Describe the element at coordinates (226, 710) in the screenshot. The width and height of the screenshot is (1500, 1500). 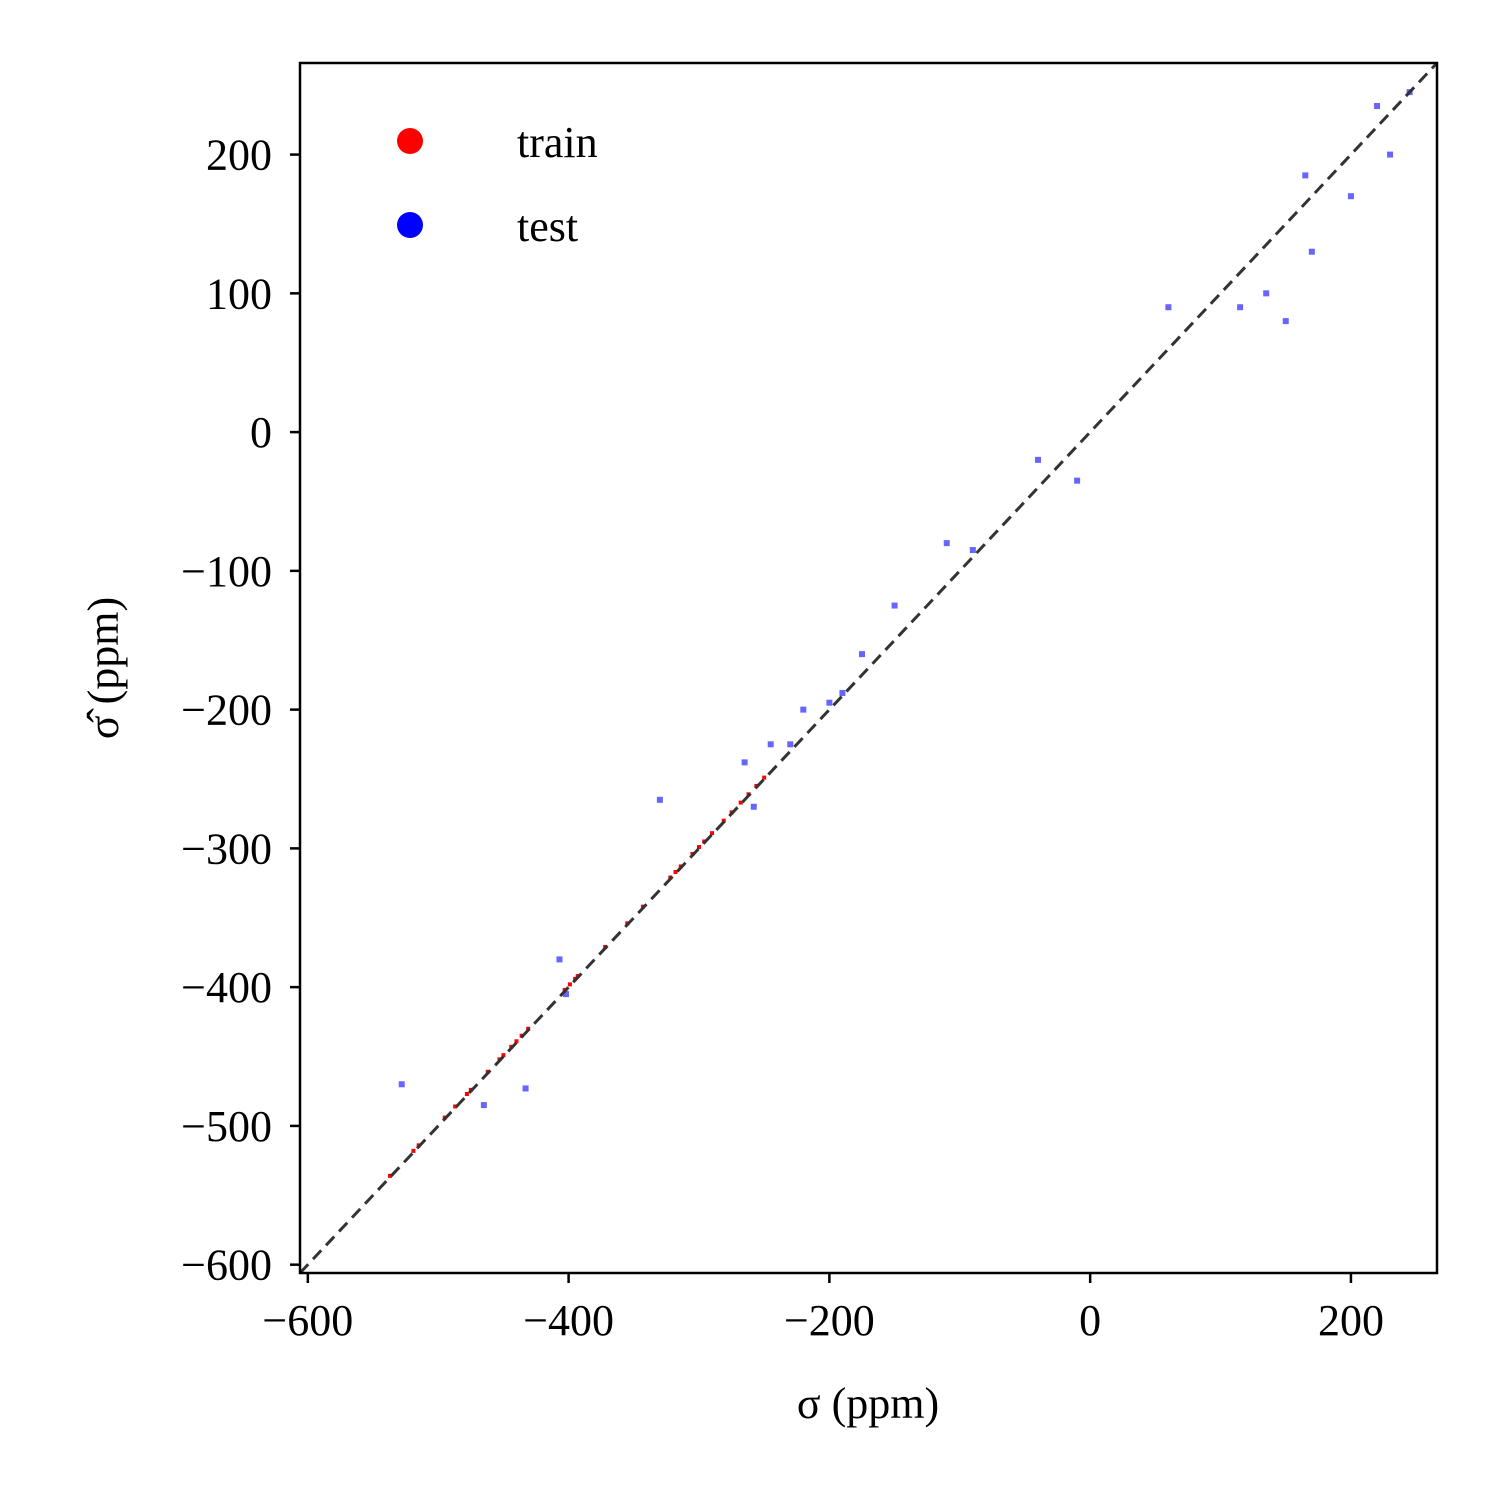
I see `y-tick-label: −200` at that location.